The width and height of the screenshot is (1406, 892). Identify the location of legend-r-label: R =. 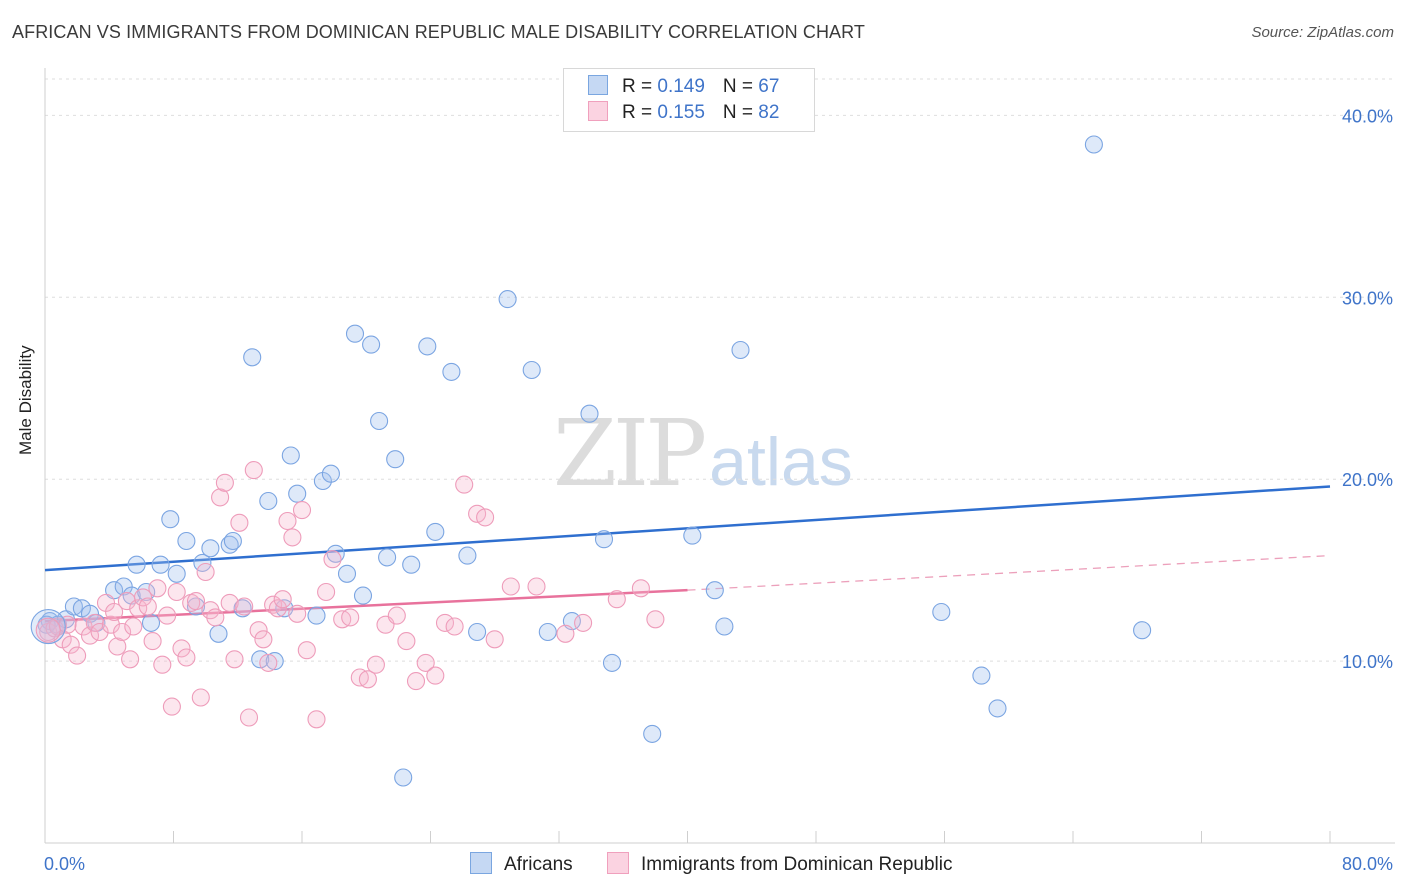
(640, 86).